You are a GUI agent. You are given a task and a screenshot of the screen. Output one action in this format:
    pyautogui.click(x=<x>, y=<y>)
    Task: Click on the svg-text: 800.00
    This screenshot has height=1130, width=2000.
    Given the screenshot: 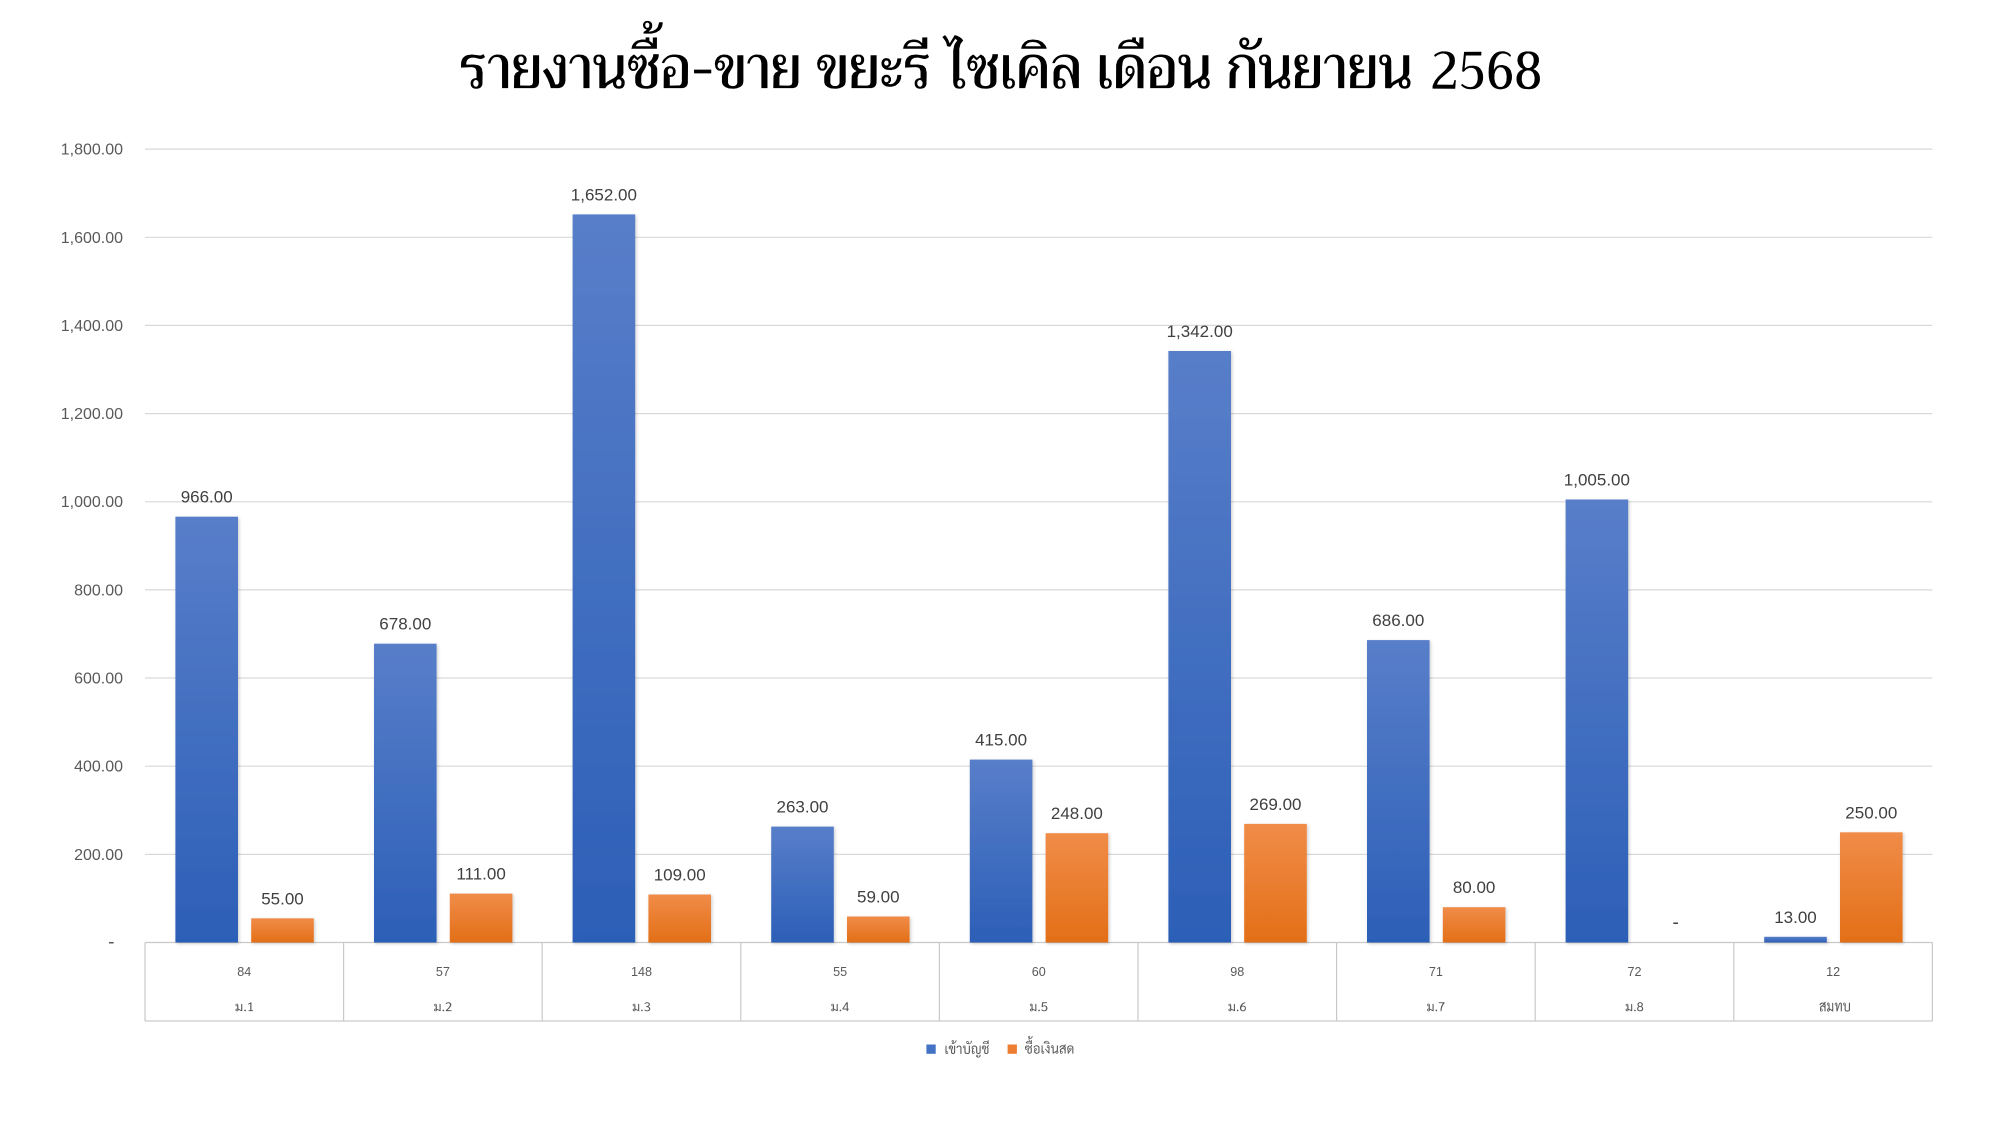 What is the action you would take?
    pyautogui.click(x=98, y=590)
    